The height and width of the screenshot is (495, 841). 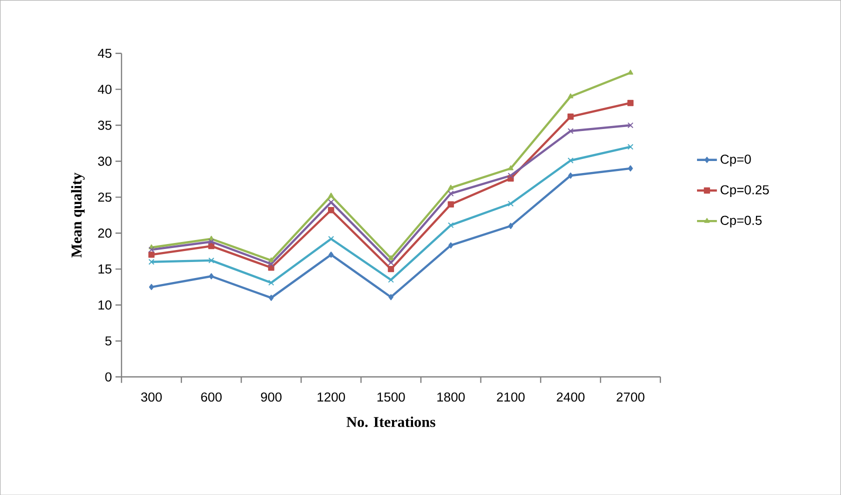 What do you see at coordinates (211, 397) in the screenshot?
I see `x-tick-label: 600` at bounding box center [211, 397].